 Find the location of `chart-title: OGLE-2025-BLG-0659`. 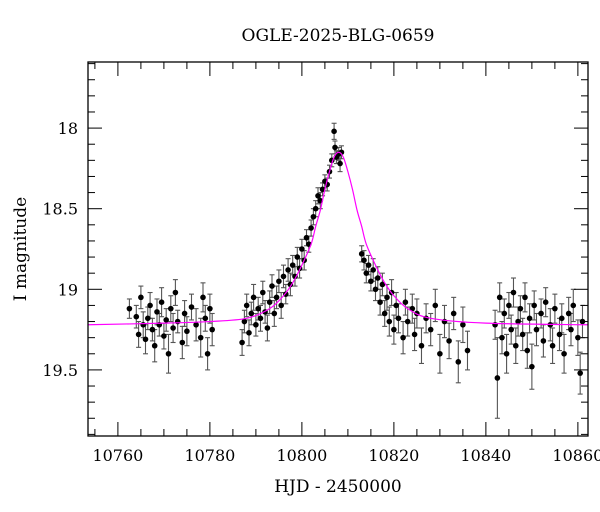

chart-title: OGLE-2025-BLG-0659 is located at coordinates (338, 36).